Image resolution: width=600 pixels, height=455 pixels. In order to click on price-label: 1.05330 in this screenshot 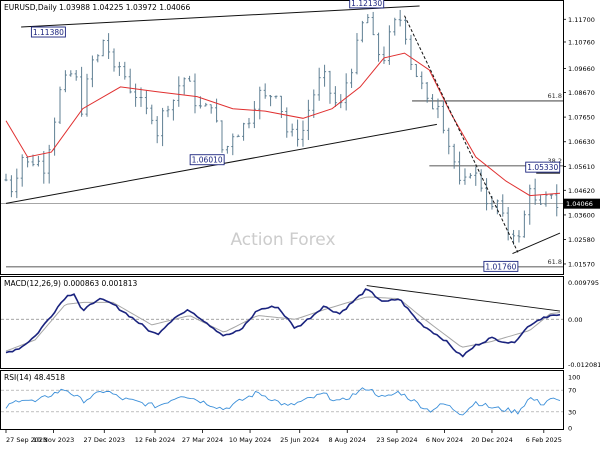, I will do `click(543, 167)`.